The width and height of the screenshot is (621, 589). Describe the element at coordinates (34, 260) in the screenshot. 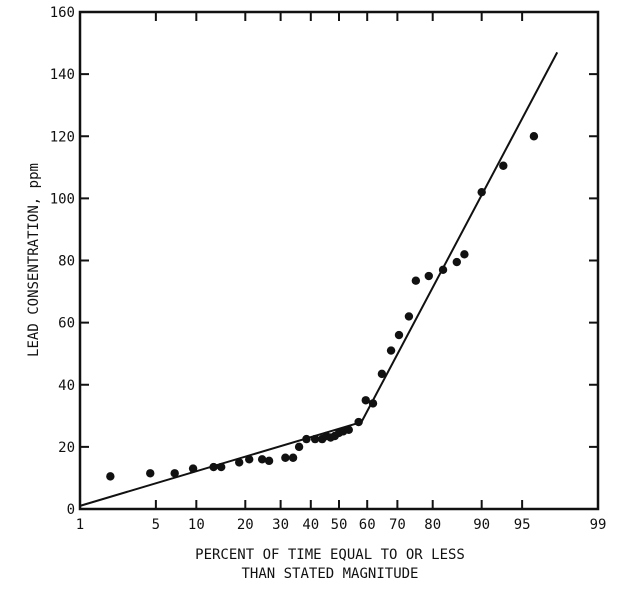

I see `y-axis-title: LEAD CONSENTRATION, ppm` at that location.